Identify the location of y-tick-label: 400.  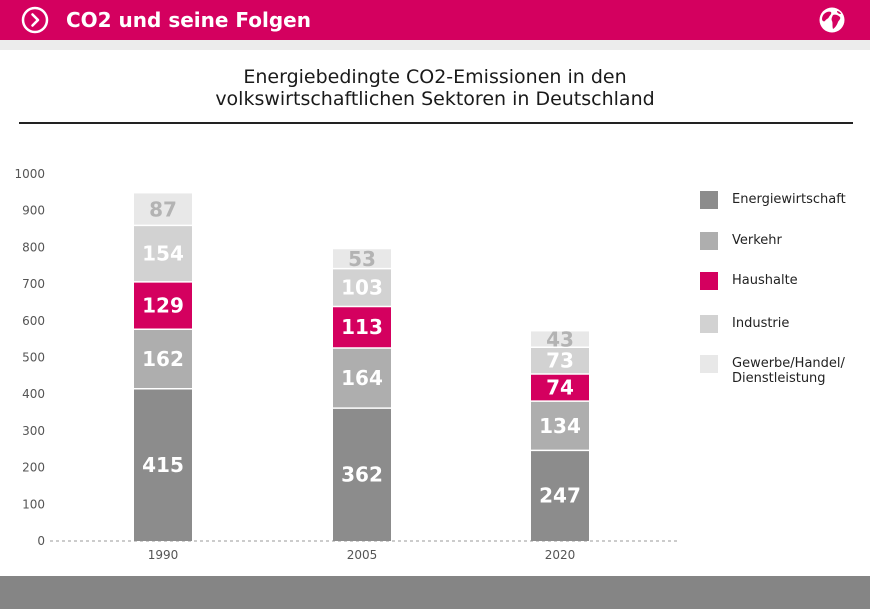
(33, 394).